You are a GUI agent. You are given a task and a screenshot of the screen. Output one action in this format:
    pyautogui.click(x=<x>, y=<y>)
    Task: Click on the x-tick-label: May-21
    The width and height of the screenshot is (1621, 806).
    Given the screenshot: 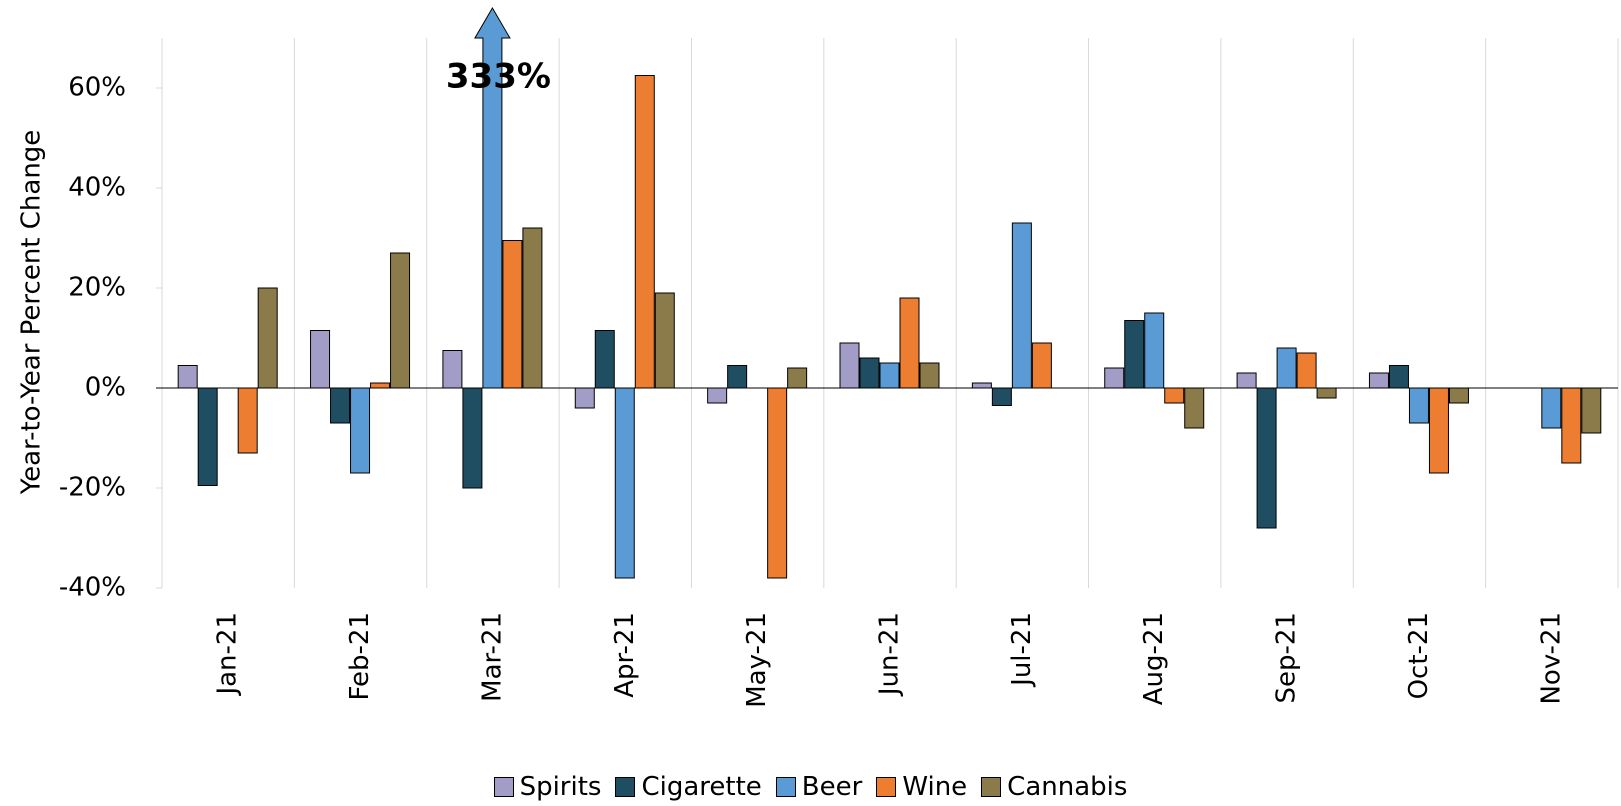 What is the action you would take?
    pyautogui.click(x=757, y=660)
    